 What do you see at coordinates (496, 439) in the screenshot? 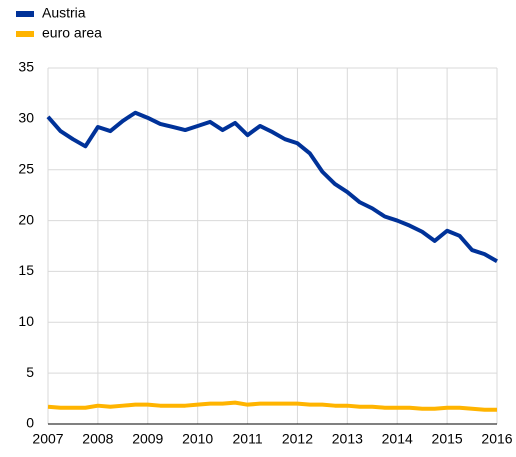
I see `x-tick-label: 2016` at bounding box center [496, 439].